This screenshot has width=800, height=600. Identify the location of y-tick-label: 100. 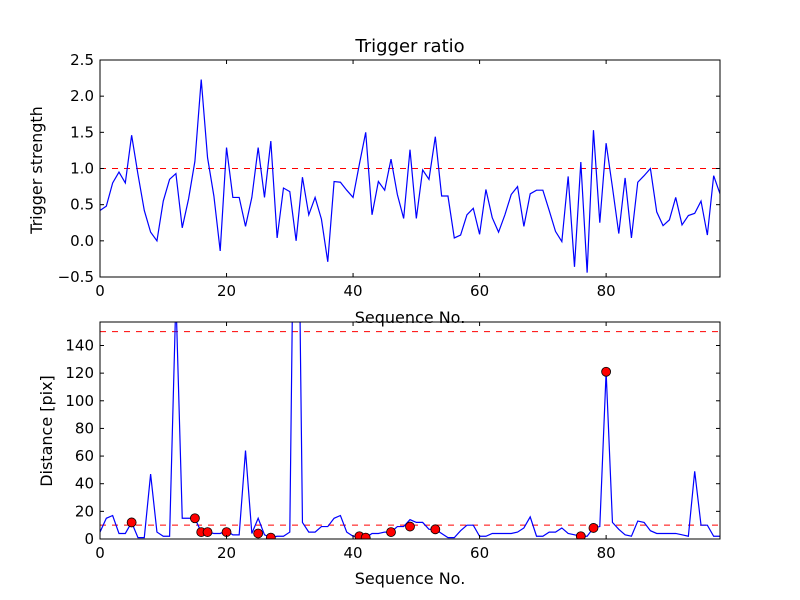
(79, 401).